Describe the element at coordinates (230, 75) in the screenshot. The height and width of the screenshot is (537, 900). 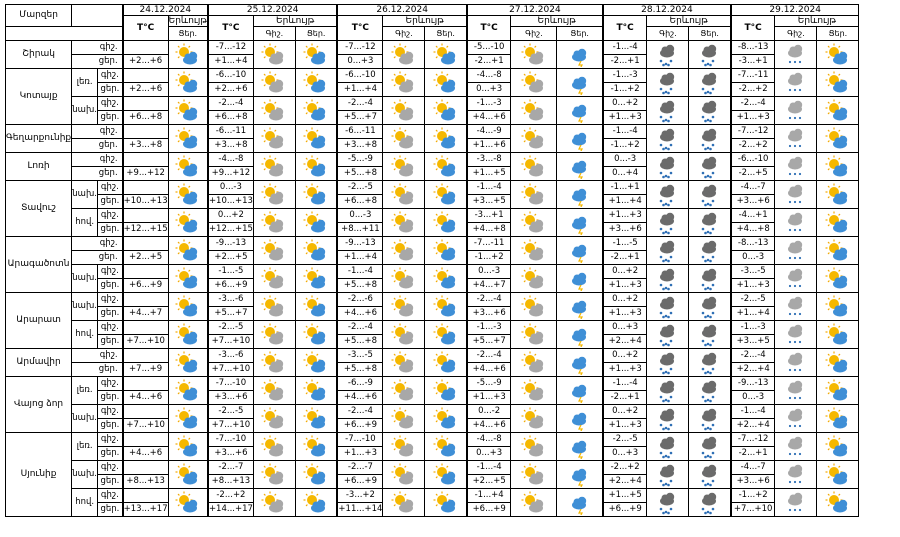
I see `temperature-value: -6...-10` at that location.